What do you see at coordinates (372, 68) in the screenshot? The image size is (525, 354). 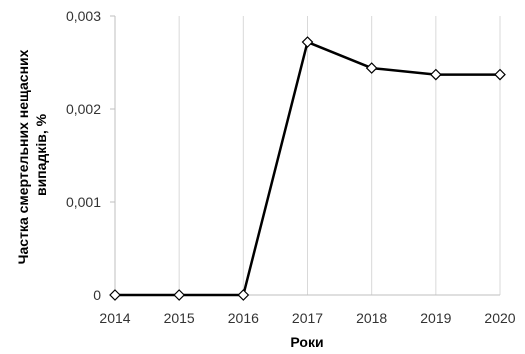 I see `data-point-2018` at bounding box center [372, 68].